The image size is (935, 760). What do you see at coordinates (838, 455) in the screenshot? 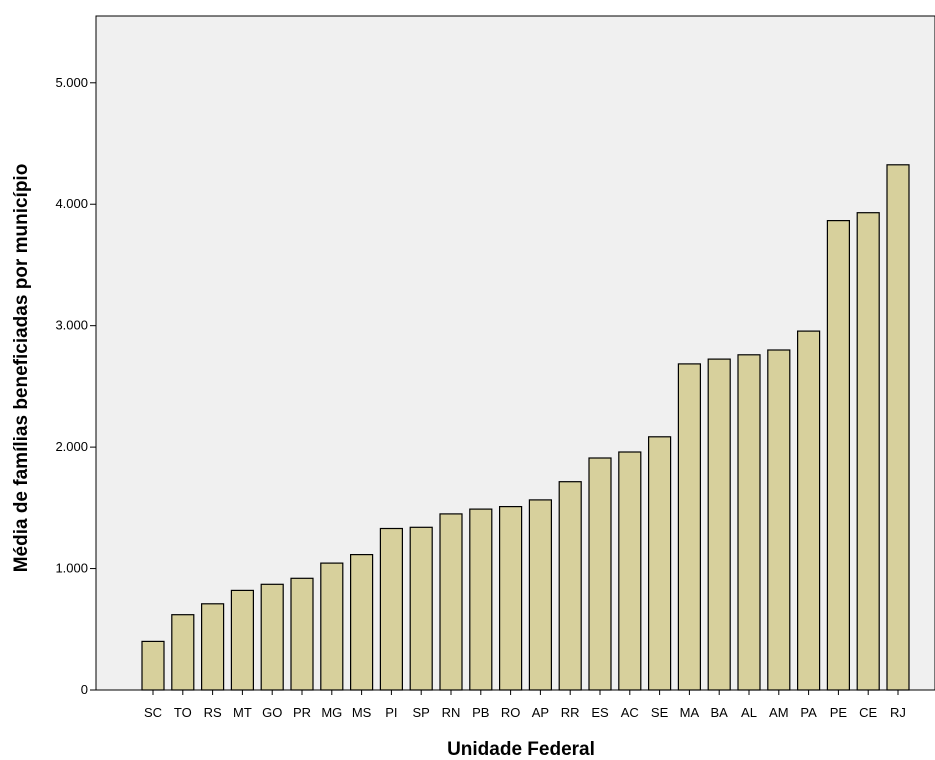
I see `bar-pe` at bounding box center [838, 455].